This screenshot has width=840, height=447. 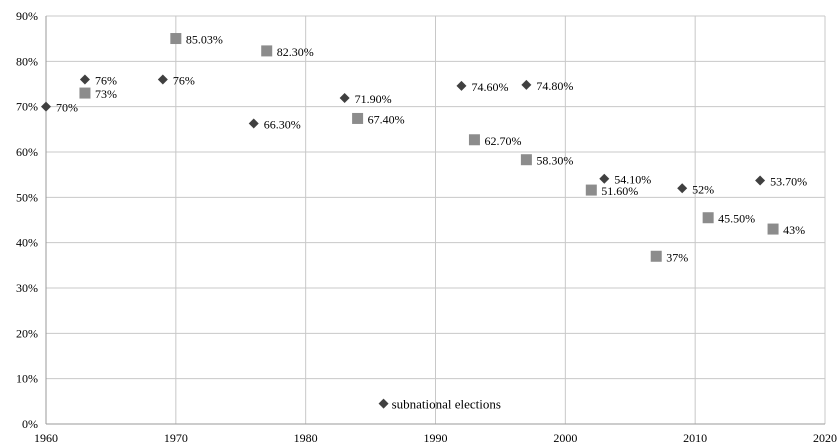 What do you see at coordinates (489, 87) in the screenshot?
I see `data-label: 74.60%` at bounding box center [489, 87].